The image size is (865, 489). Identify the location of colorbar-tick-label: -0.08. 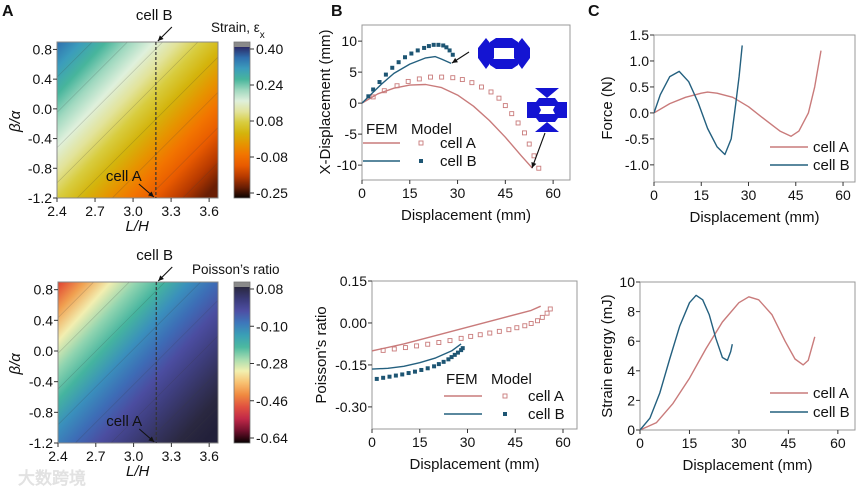
(272, 157).